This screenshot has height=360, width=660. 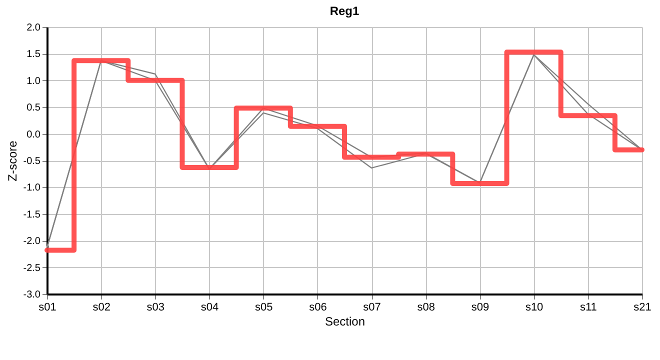 I want to click on x-tick-label: s11, so click(x=588, y=308).